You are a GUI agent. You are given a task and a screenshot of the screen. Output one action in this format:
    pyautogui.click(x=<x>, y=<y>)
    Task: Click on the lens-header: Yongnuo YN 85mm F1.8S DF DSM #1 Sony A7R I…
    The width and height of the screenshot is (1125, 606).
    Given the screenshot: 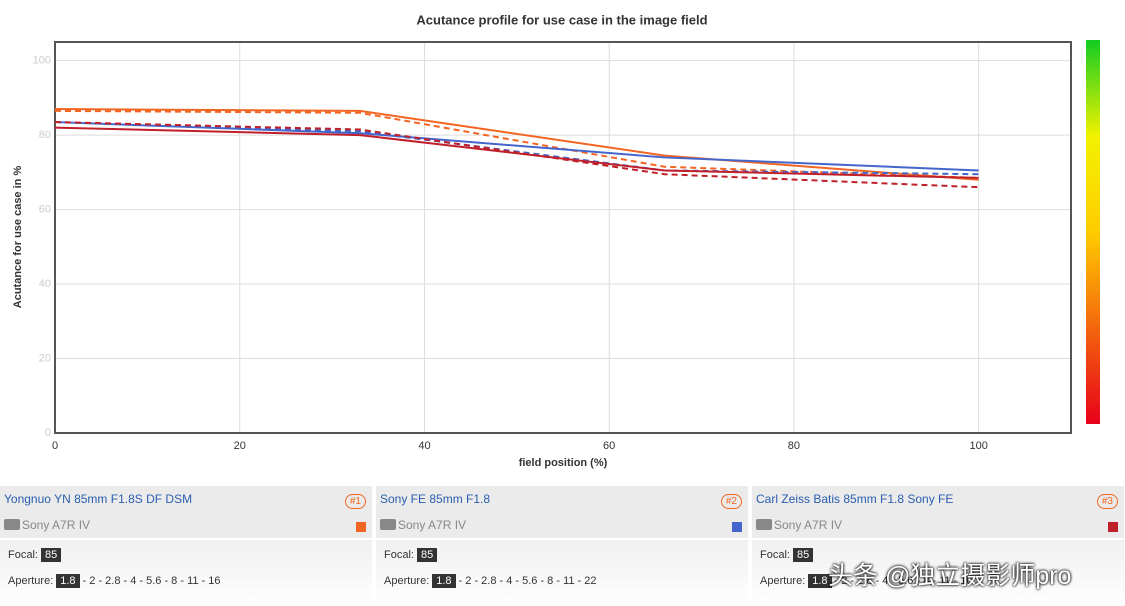 What is the action you would take?
    pyautogui.click(x=186, y=512)
    